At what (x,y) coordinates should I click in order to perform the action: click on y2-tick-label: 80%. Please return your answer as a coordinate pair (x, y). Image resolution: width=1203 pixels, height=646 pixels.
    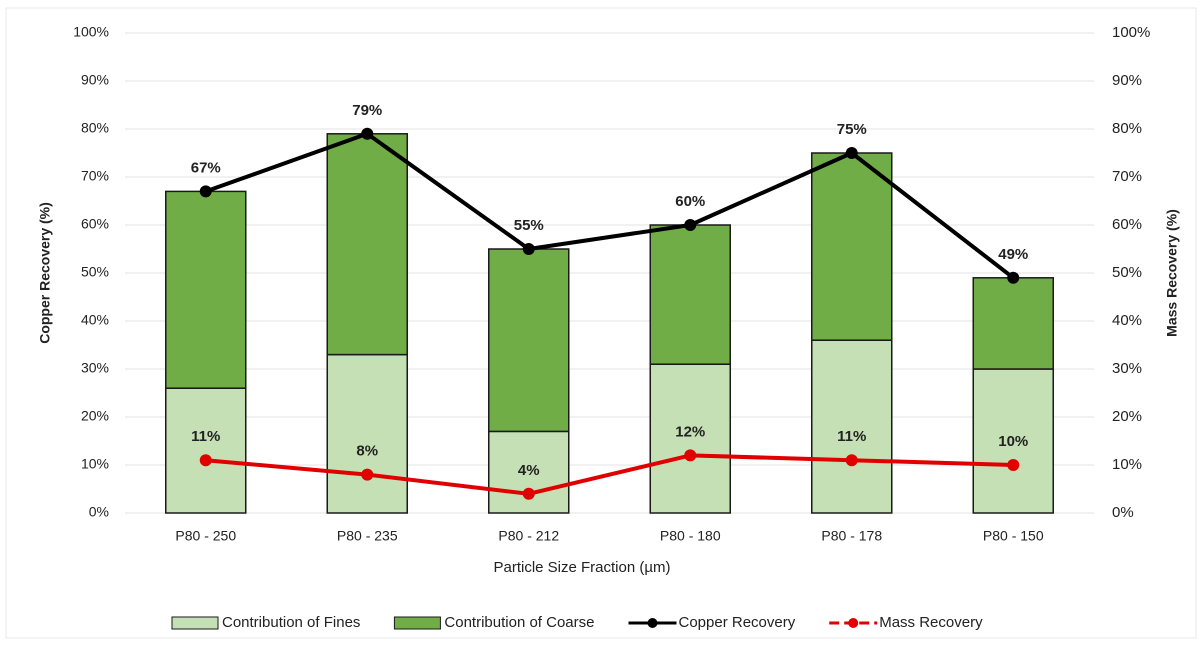
    Looking at the image, I should click on (1127, 128).